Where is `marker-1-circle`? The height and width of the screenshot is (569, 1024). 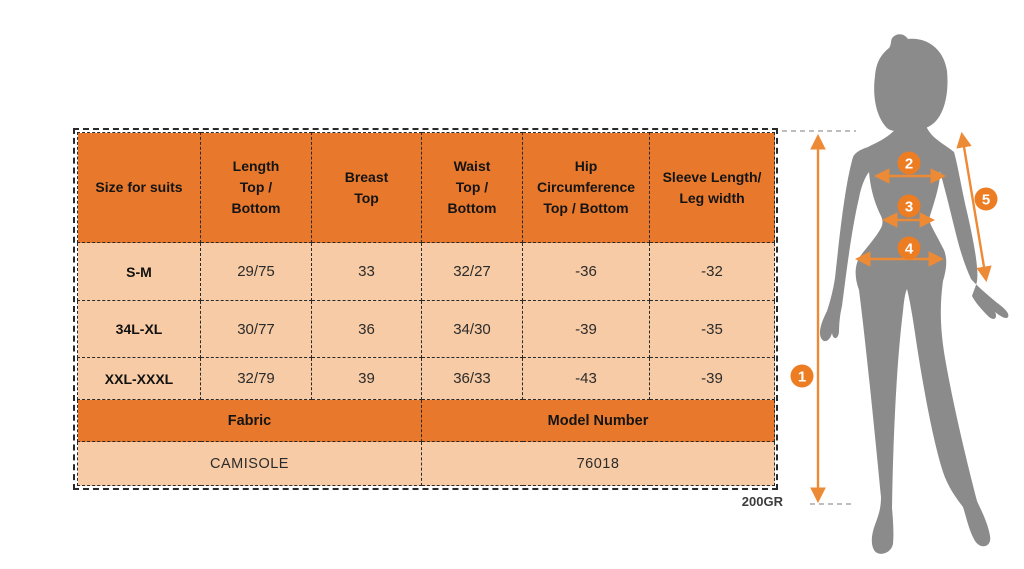
marker-1-circle is located at coordinates (802, 376).